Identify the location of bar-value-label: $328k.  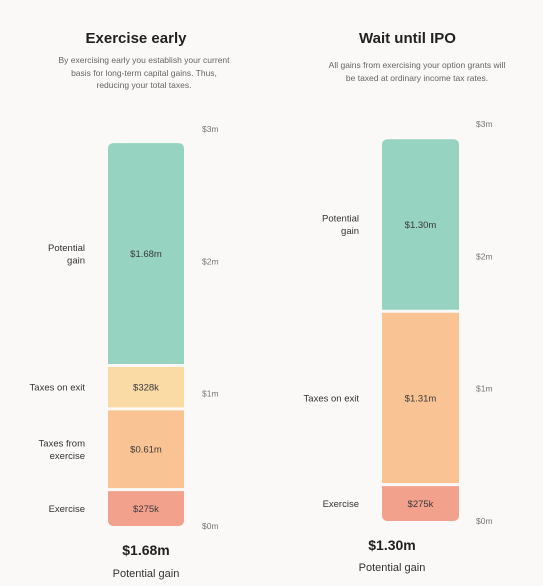
(146, 388).